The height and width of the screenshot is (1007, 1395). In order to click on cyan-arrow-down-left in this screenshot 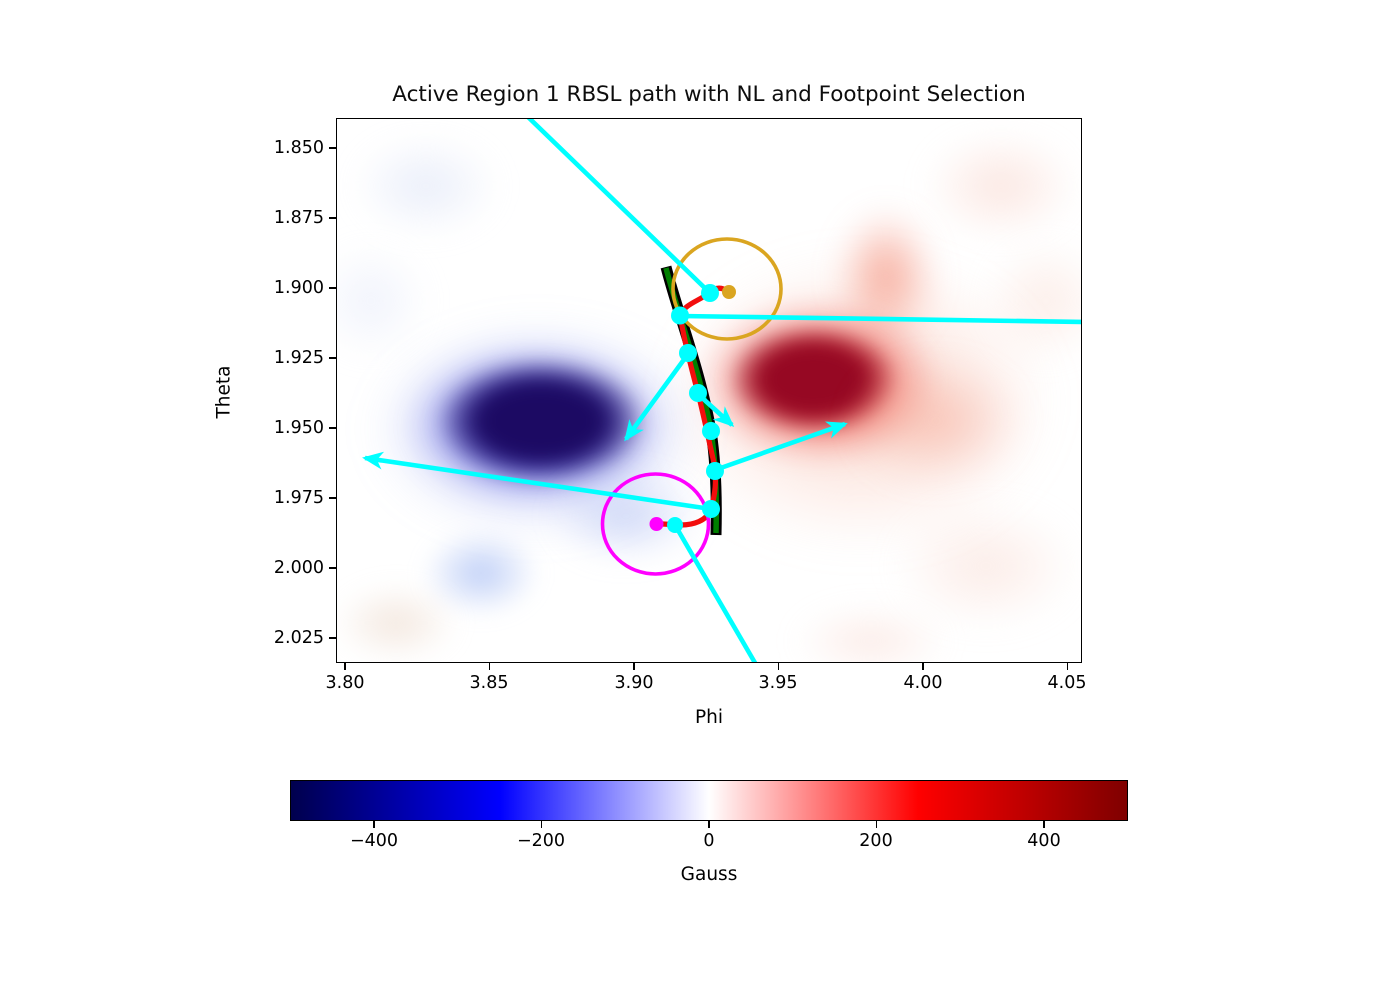, I will do `click(657, 397)`.